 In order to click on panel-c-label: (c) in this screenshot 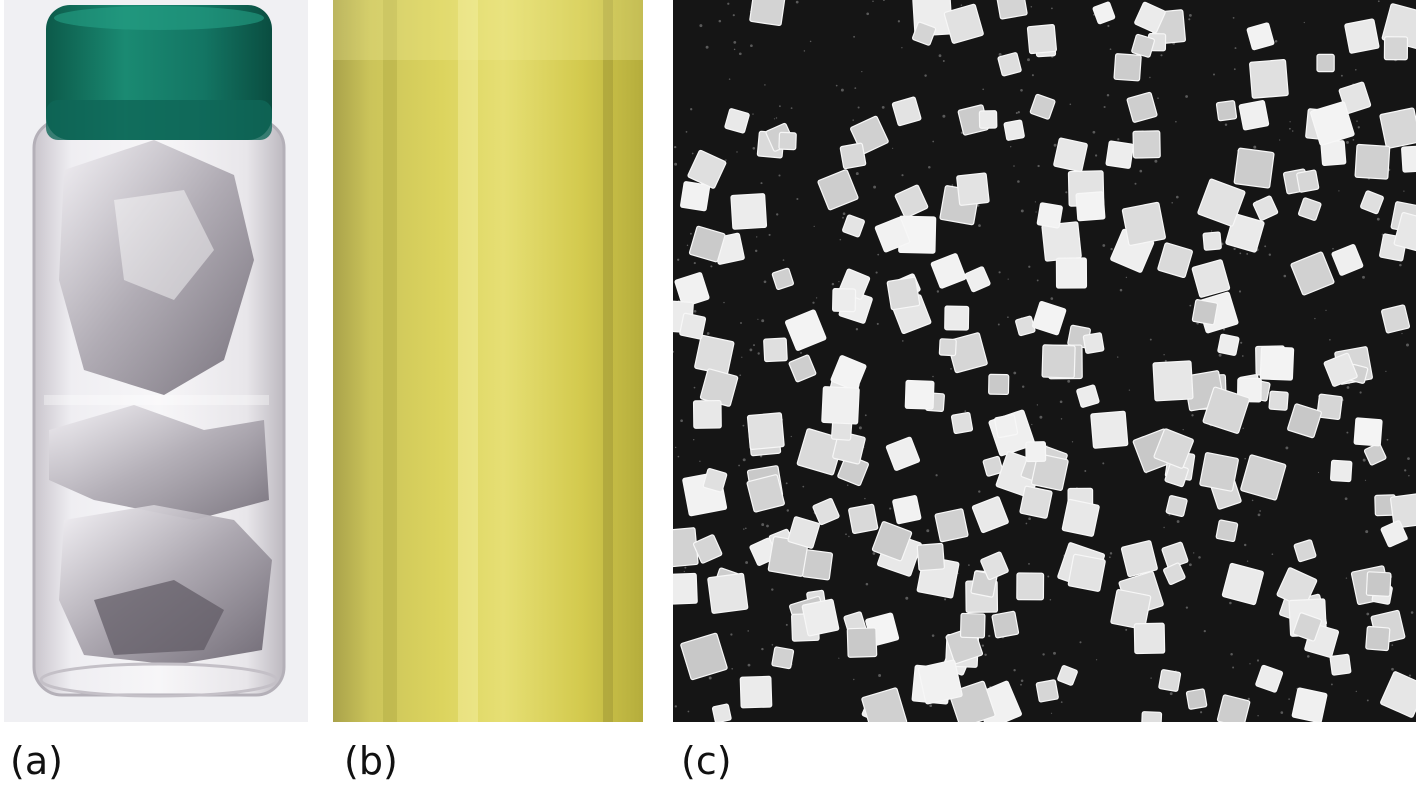, I will do `click(706, 761)`.